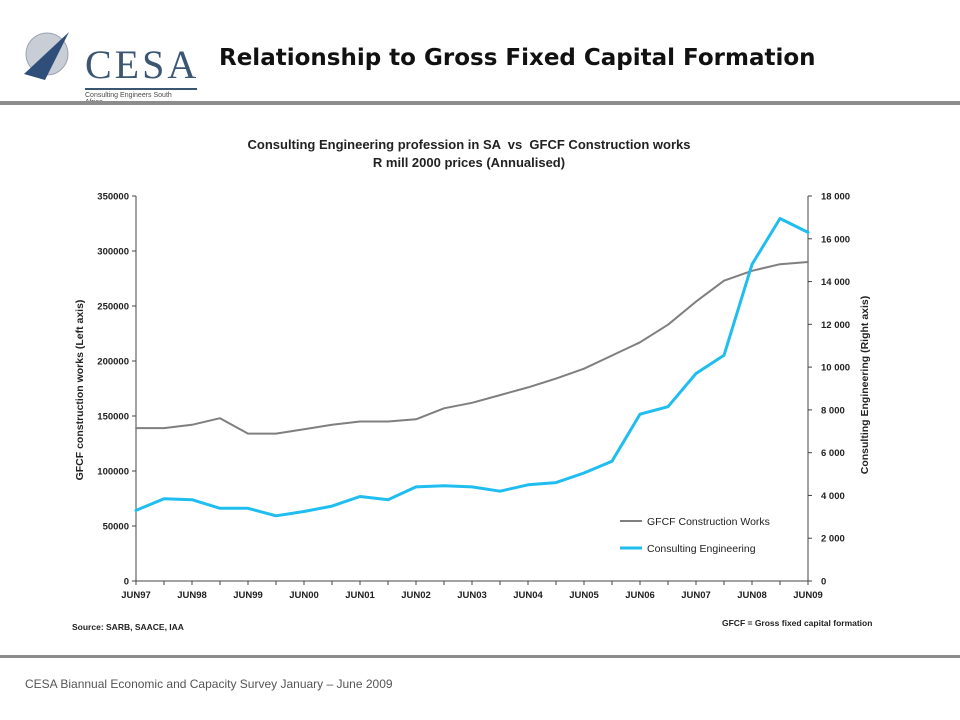  What do you see at coordinates (480, 656) in the screenshot?
I see `footer-divider` at bounding box center [480, 656].